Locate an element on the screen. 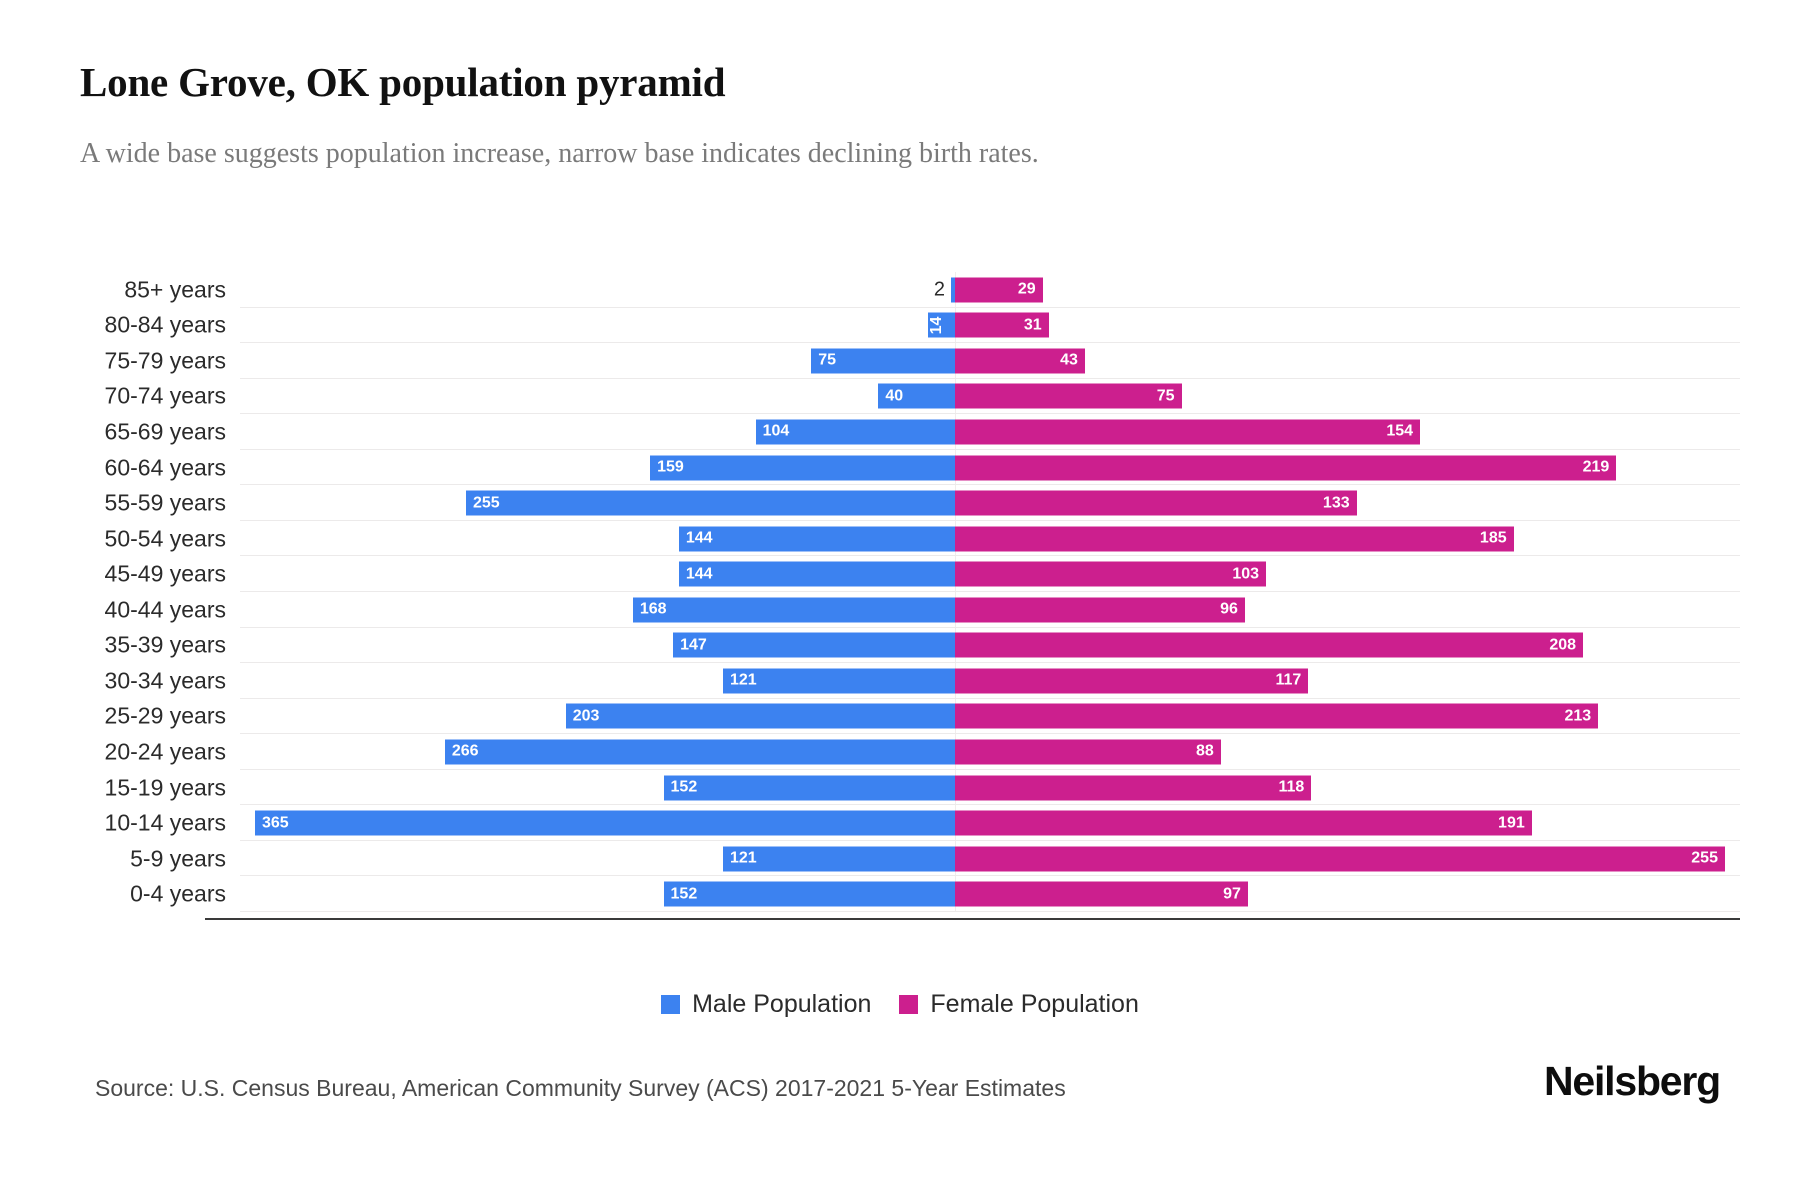 This screenshot has height=1200, width=1800. male-bar: 168 is located at coordinates (794, 610).